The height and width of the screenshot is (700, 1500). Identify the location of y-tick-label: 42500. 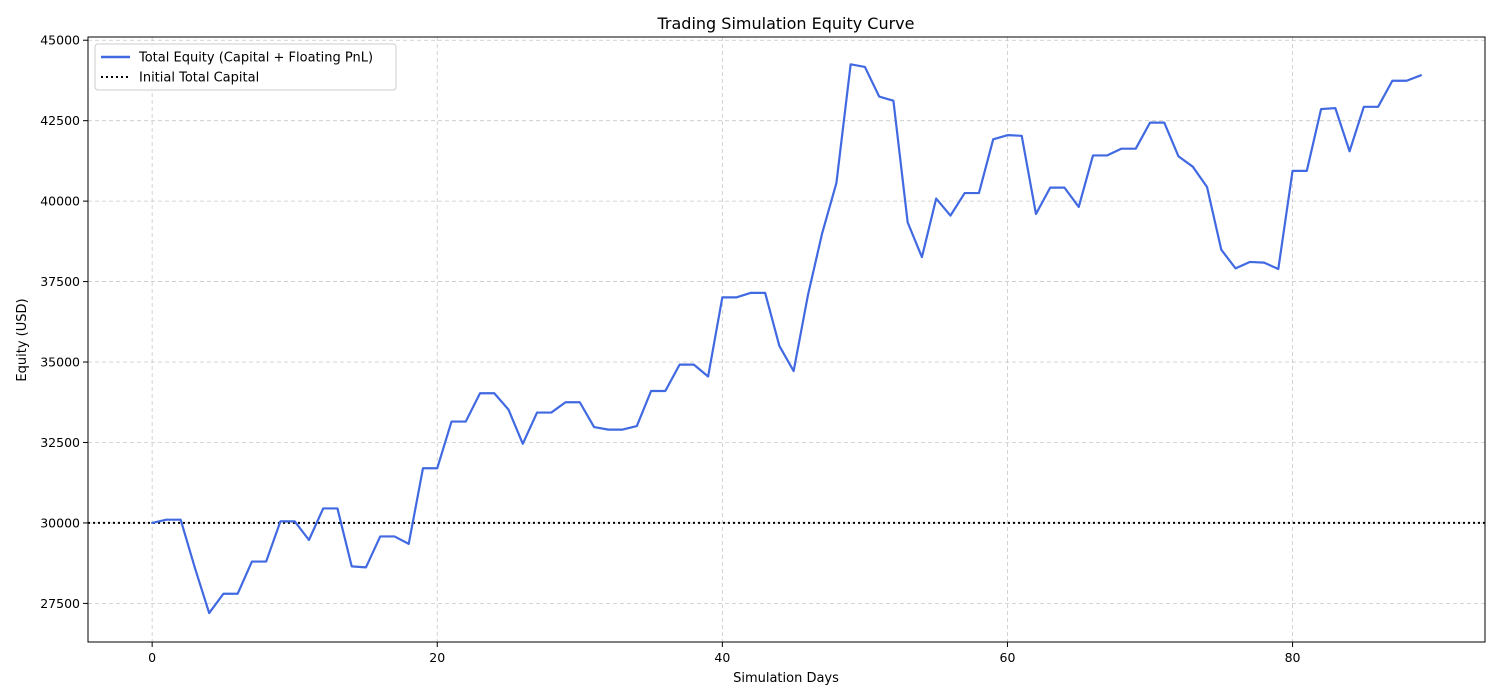
(60, 120).